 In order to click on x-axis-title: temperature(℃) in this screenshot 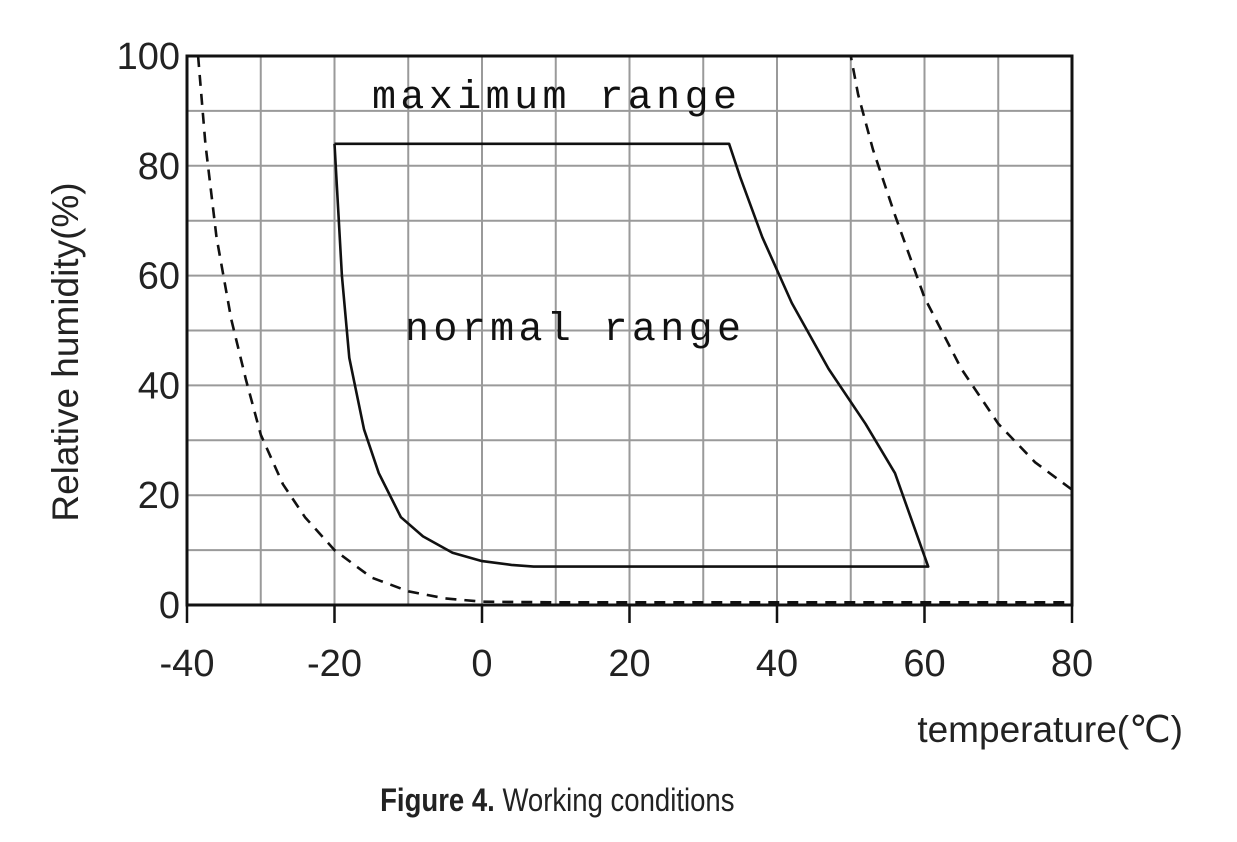, I will do `click(1050, 729)`.